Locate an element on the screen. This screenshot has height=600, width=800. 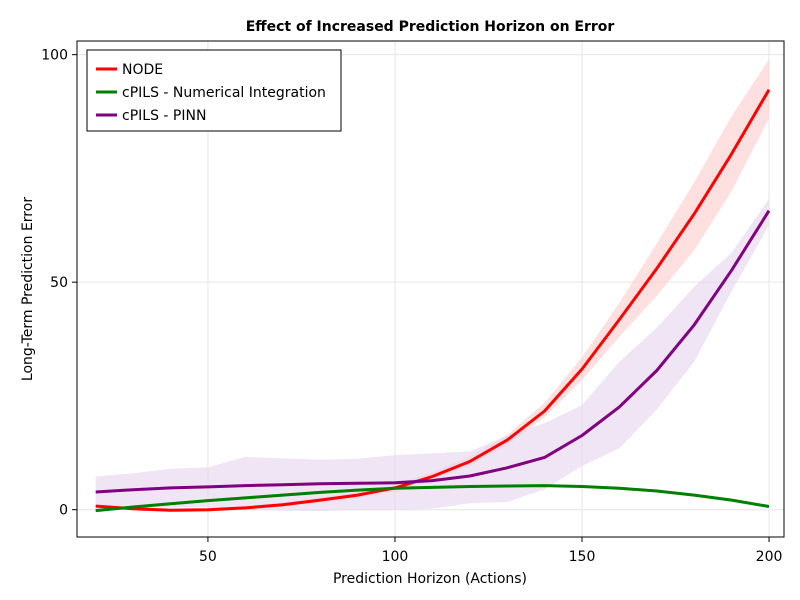
y-tick-label: 100 is located at coordinates (54, 56).